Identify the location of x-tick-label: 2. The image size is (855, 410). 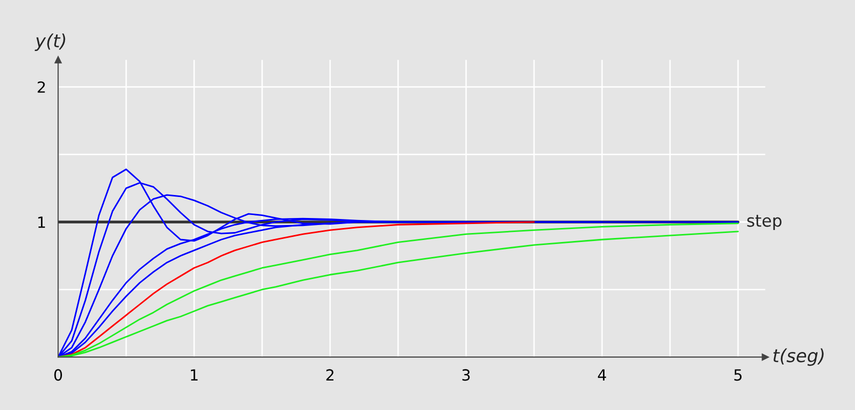
(330, 375).